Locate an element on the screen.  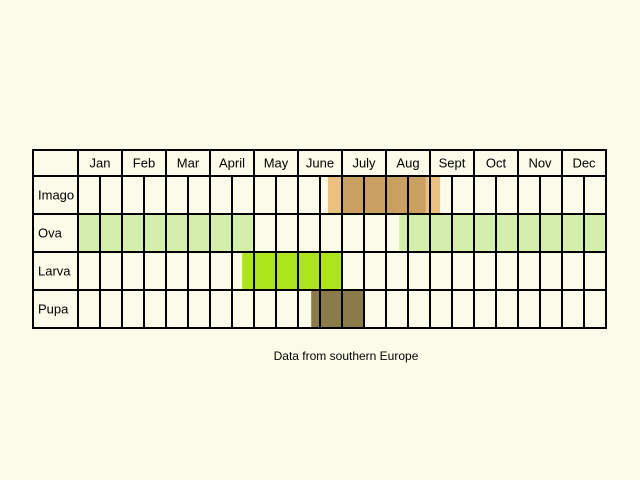
month-label: June is located at coordinates (320, 162).